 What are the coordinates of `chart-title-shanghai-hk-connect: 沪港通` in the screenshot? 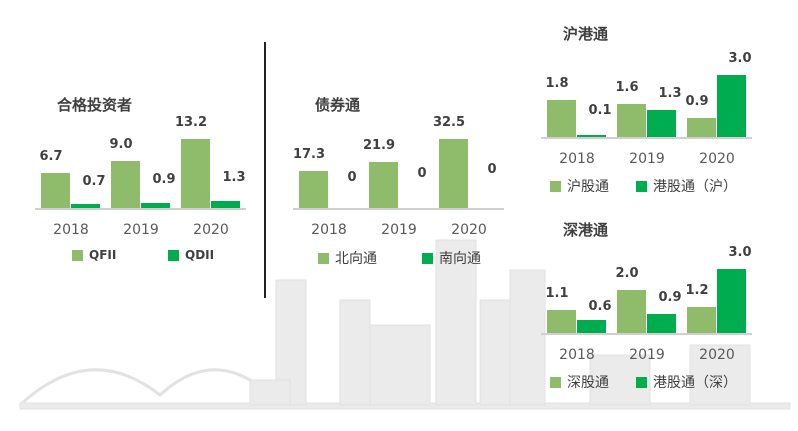 It's located at (586, 34).